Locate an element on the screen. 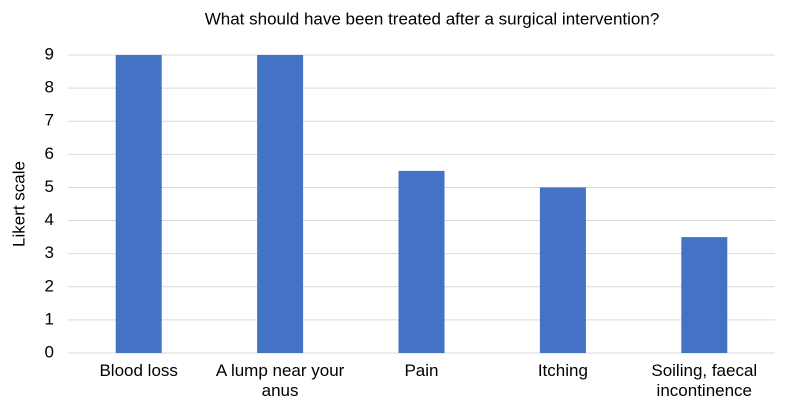 The width and height of the screenshot is (787, 406). x-tick-label: Blood loss is located at coordinates (138, 370).